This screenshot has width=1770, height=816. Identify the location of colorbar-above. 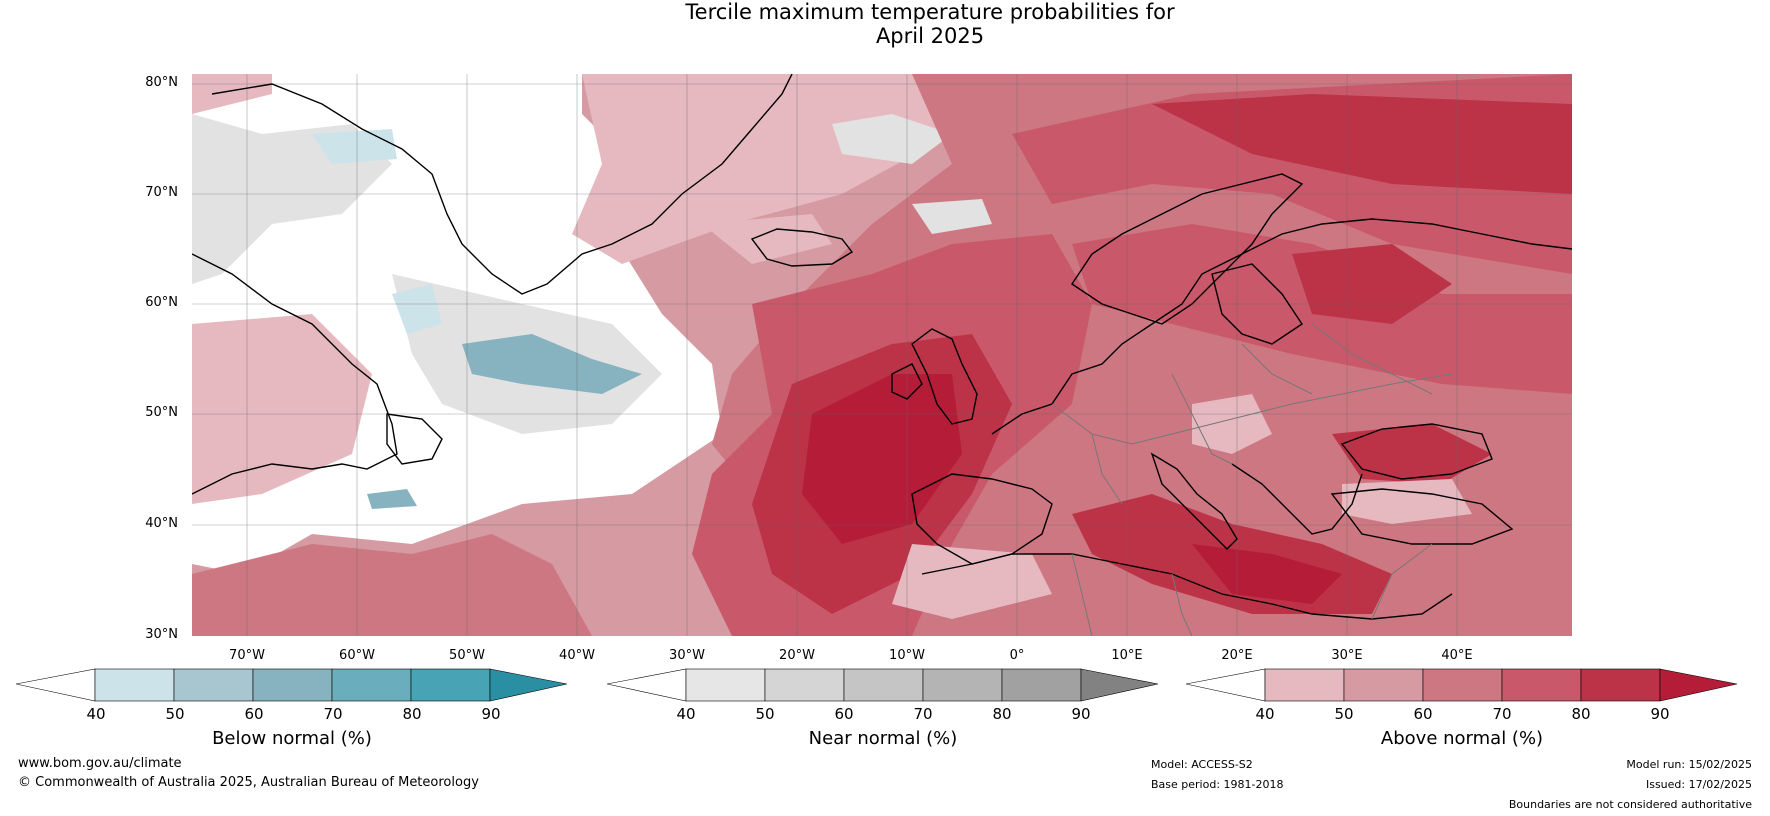
(1462, 685).